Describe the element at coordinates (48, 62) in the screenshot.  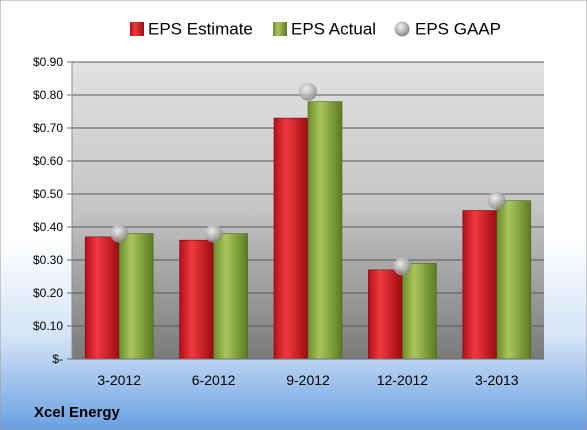
I see `y-tick-label: $0.90` at that location.